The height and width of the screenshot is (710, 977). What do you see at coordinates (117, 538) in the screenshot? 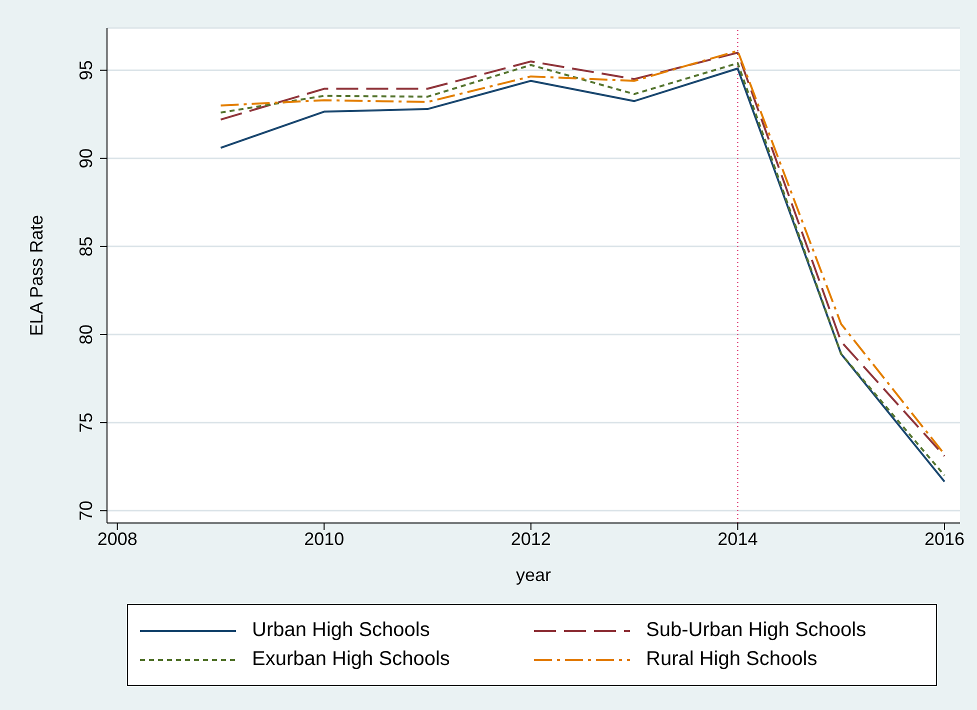
I see `x-tick-label: 2008` at bounding box center [117, 538].